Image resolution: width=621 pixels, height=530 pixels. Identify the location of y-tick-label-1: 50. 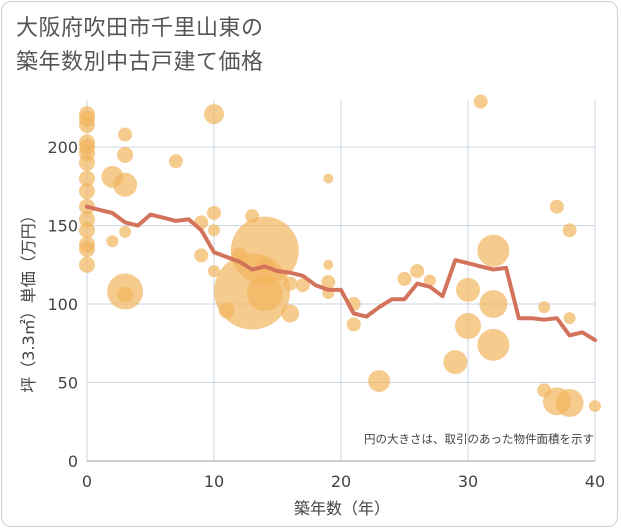
(68, 383).